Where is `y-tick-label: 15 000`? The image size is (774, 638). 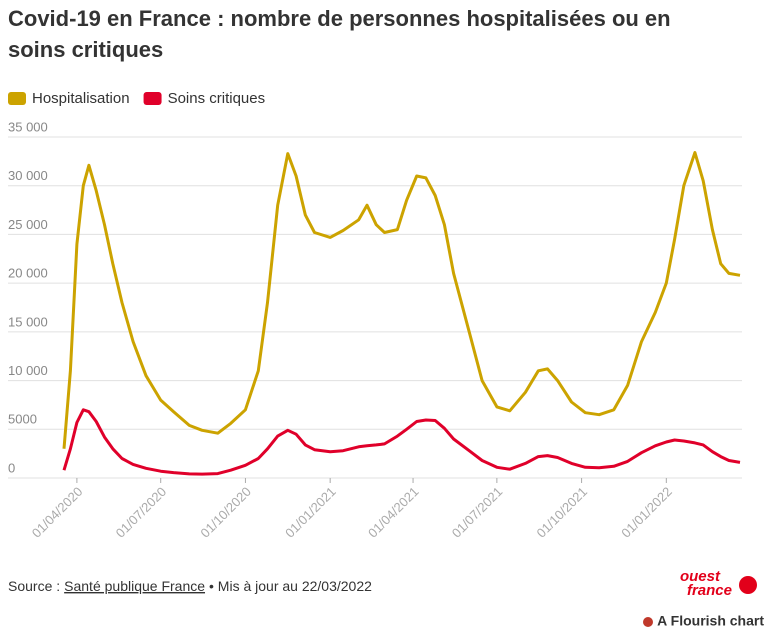 y-tick-label: 15 000 is located at coordinates (28, 321).